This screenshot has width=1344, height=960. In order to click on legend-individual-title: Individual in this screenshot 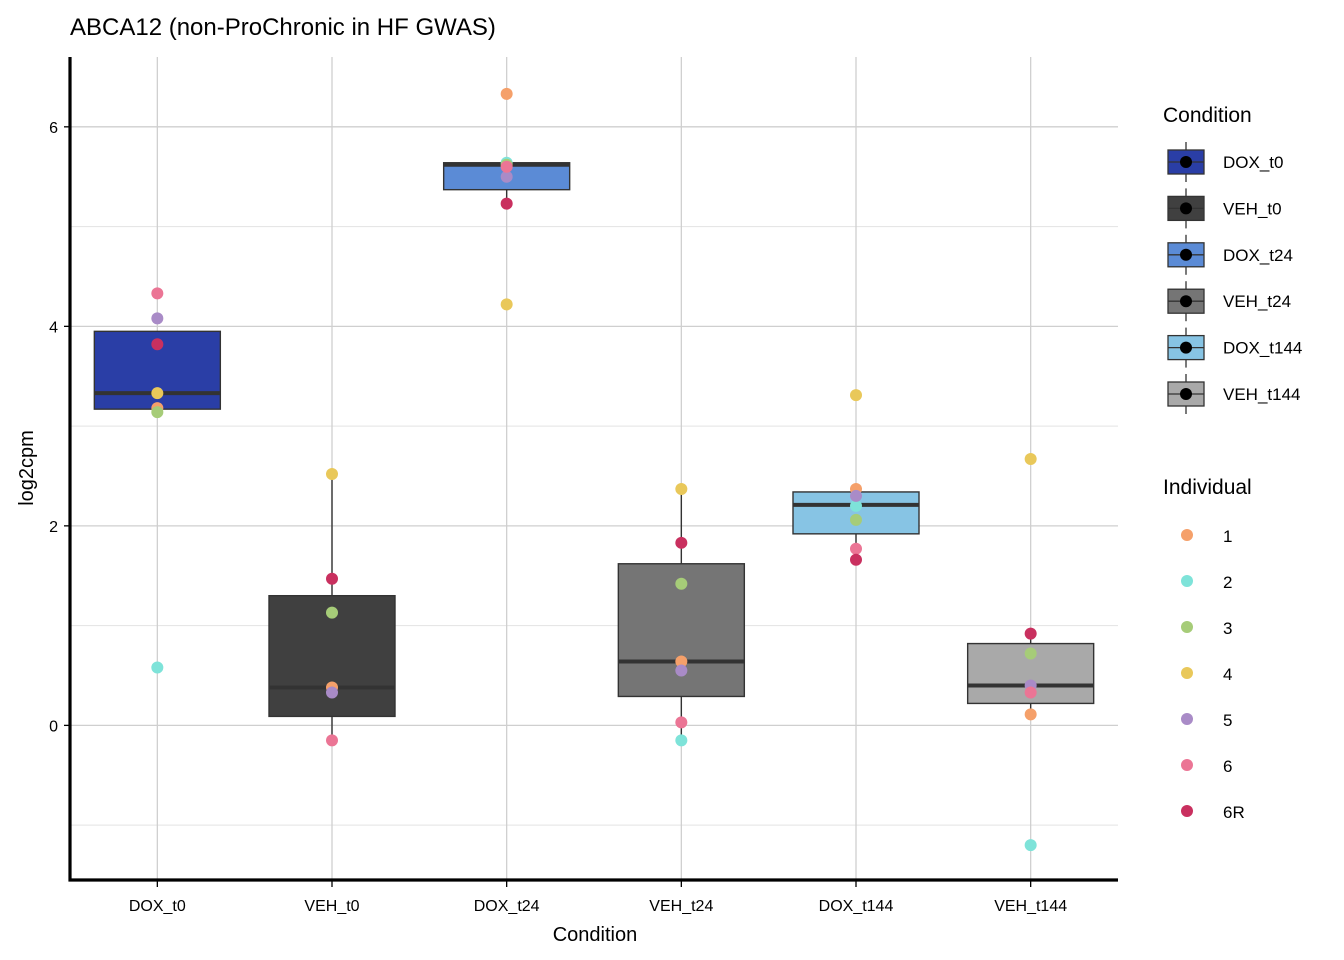, I will do `click(1207, 487)`.